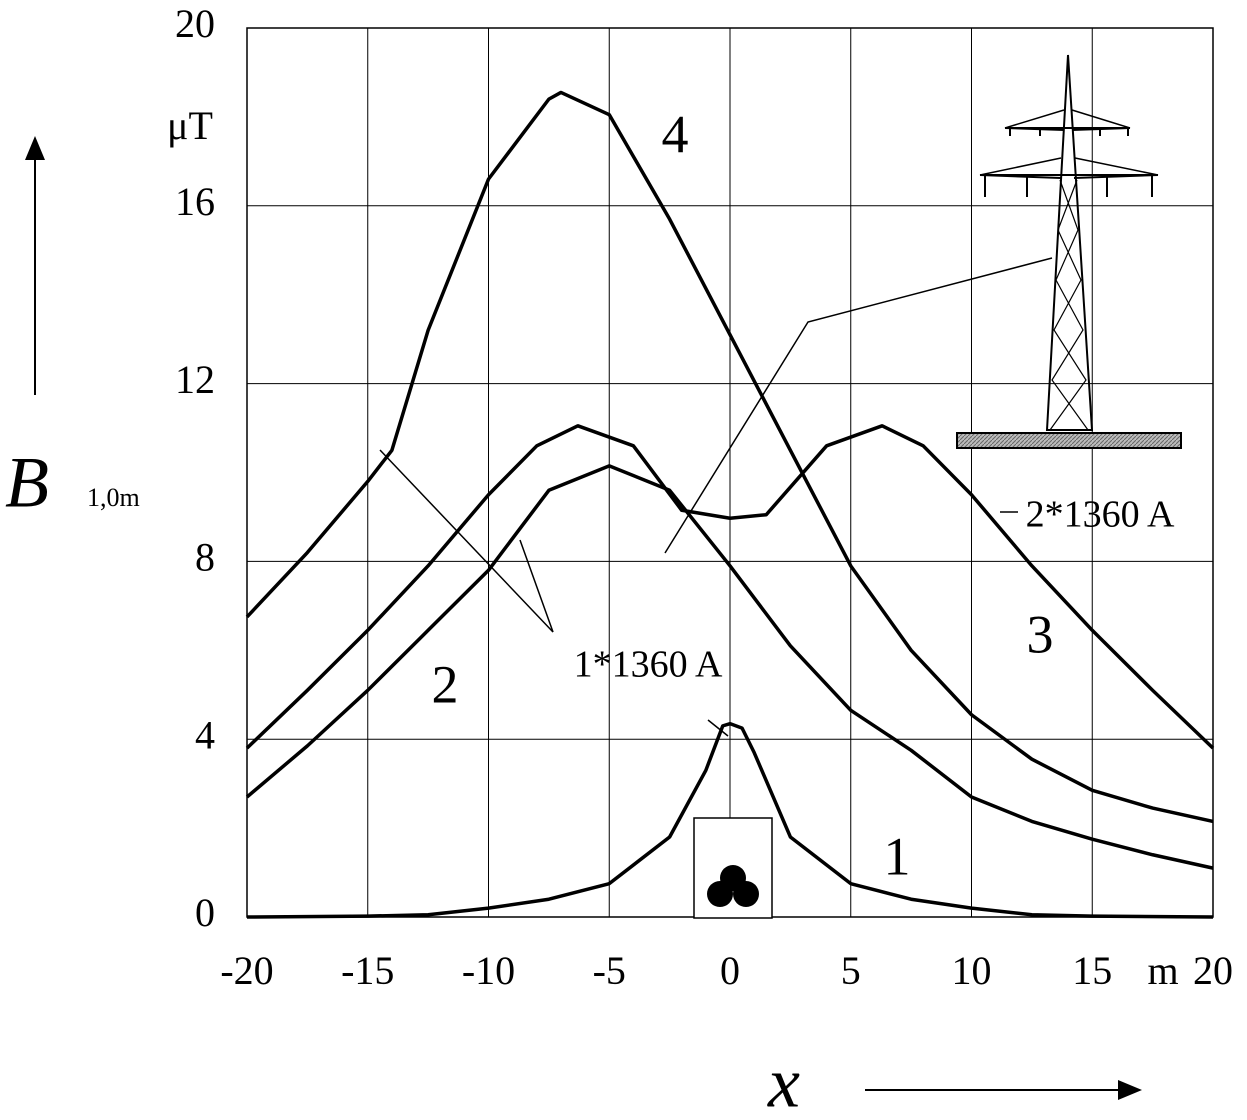 This screenshot has width=1247, height=1120. I want to click on y-tick-label: 20, so click(195, 23).